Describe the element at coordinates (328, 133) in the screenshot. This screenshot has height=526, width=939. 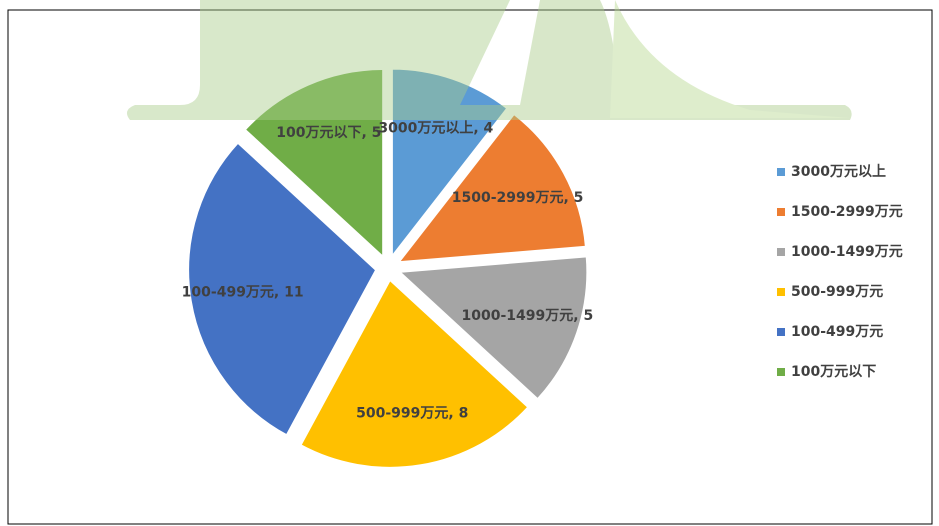
I see `data-label: 100万元以下, 5` at that location.